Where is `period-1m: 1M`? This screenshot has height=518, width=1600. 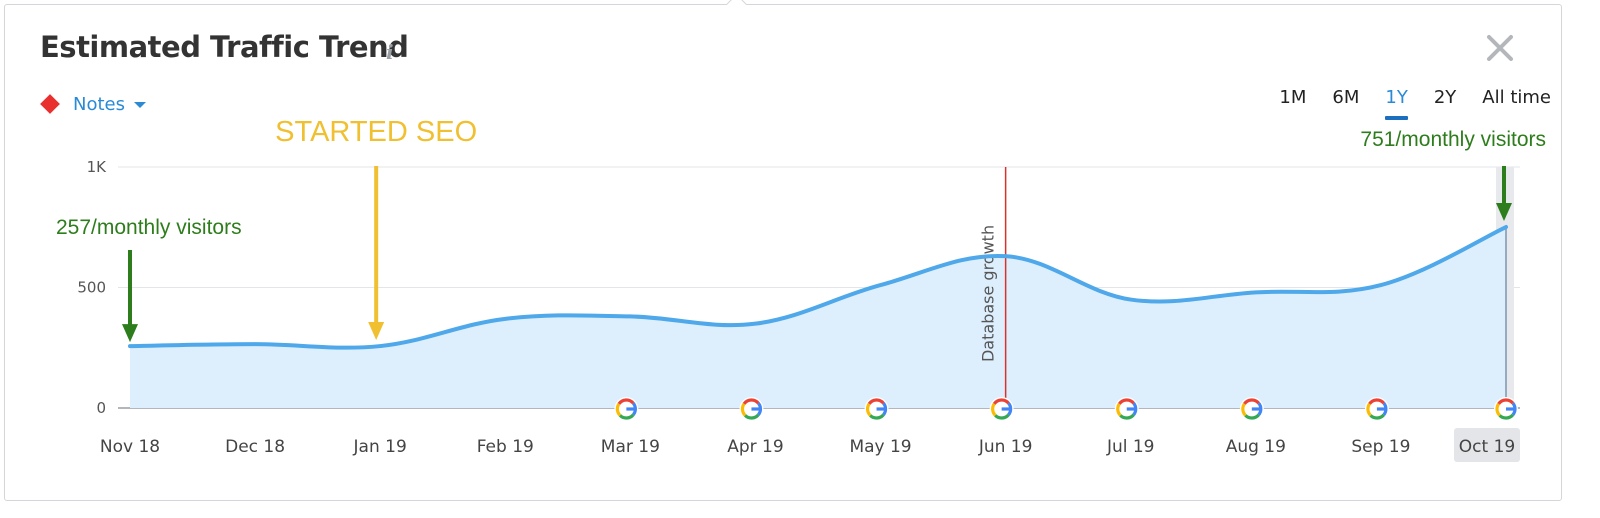 period-1m: 1M is located at coordinates (1293, 97).